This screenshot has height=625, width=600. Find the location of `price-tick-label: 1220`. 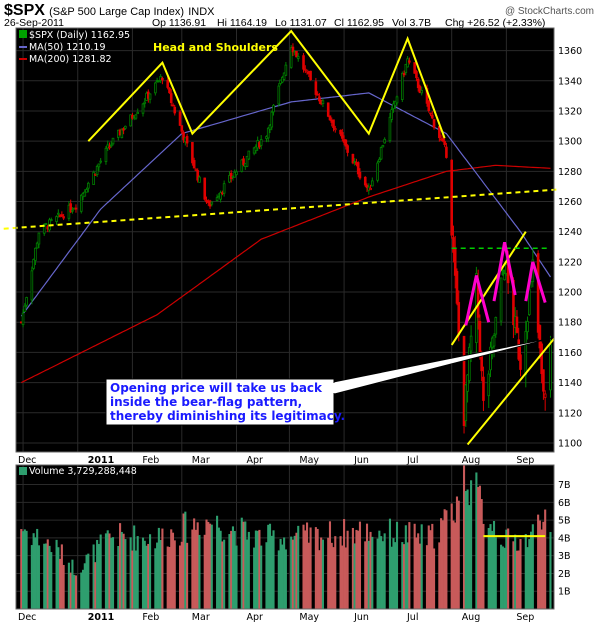

price-tick-label: 1220 is located at coordinates (570, 262).